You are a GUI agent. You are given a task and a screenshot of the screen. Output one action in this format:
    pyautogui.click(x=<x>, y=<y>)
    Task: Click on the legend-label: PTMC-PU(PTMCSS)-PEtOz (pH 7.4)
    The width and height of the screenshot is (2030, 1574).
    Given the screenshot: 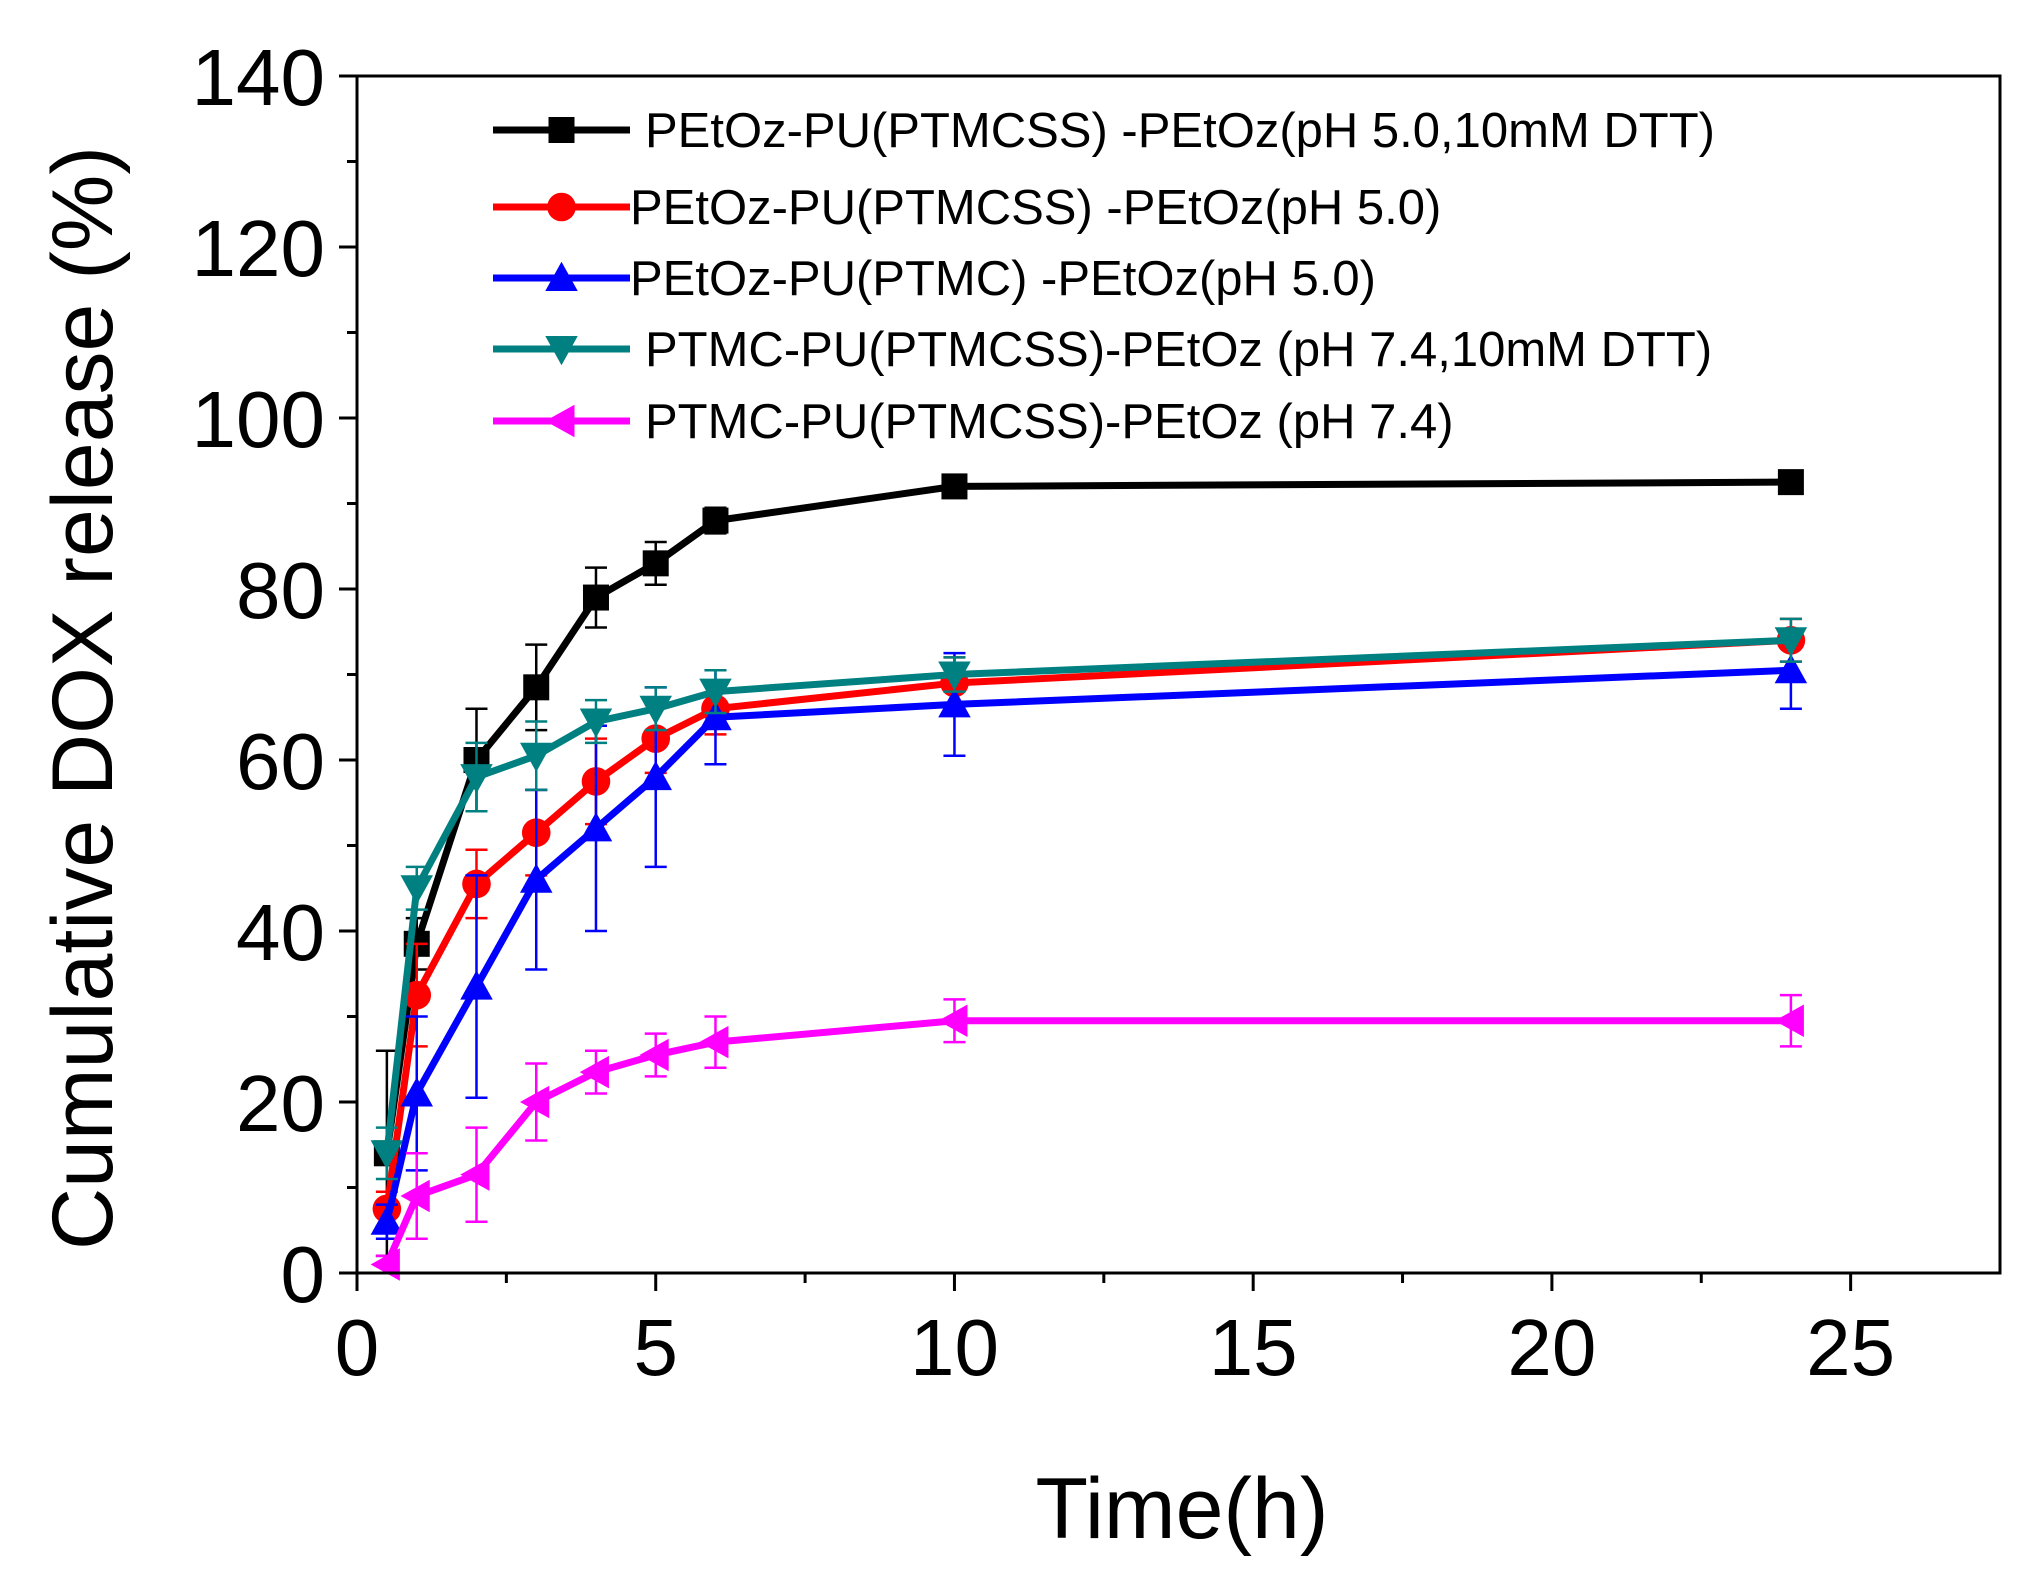 What is the action you would take?
    pyautogui.click(x=1049, y=422)
    